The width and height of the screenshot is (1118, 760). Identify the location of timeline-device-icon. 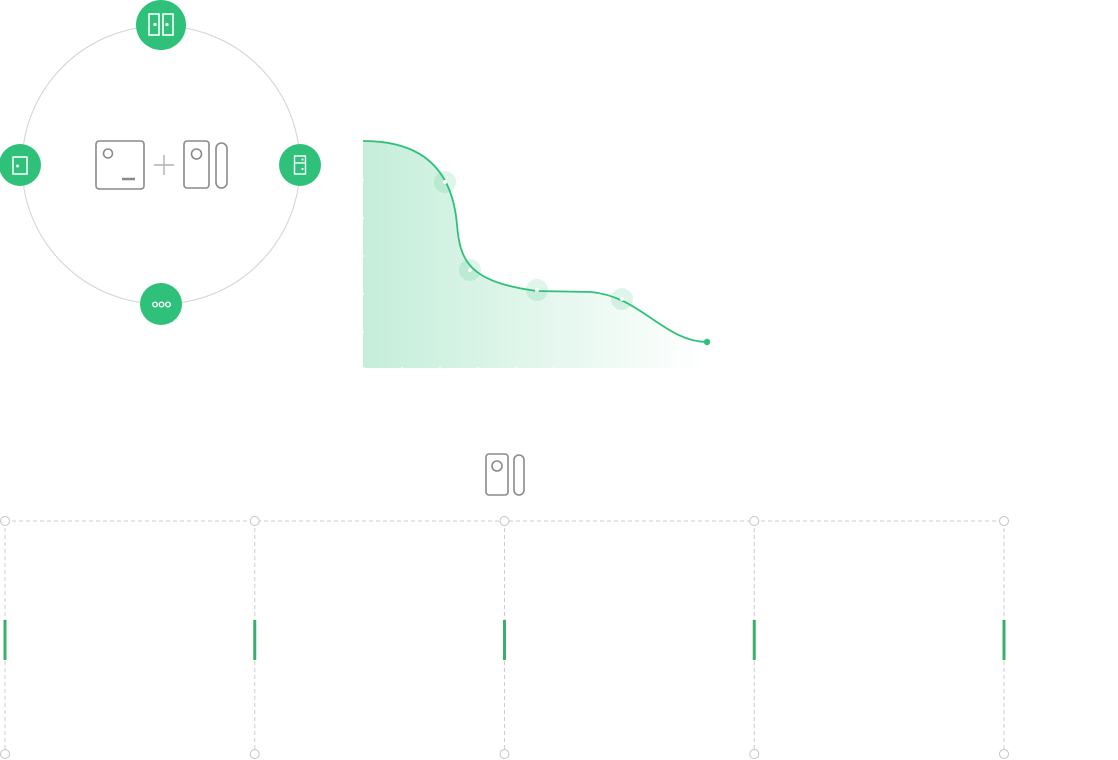
(505, 474).